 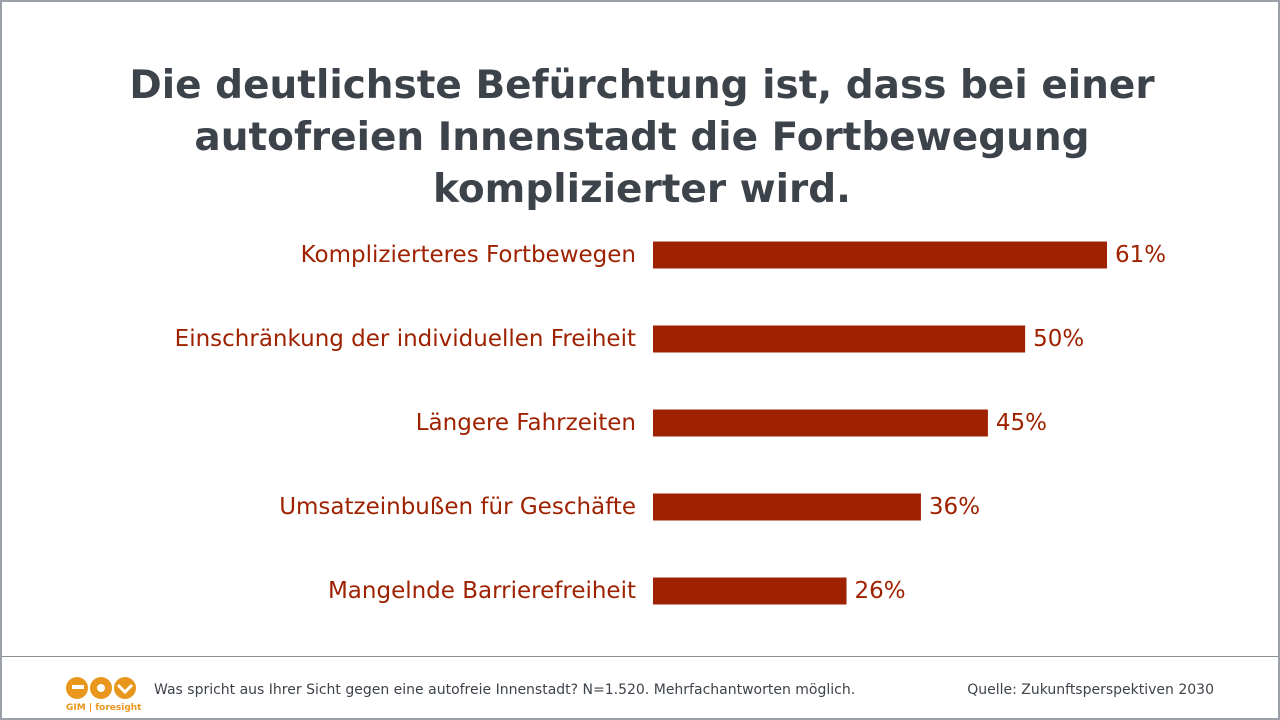 I want to click on value-label: 45%, so click(x=1021, y=423).